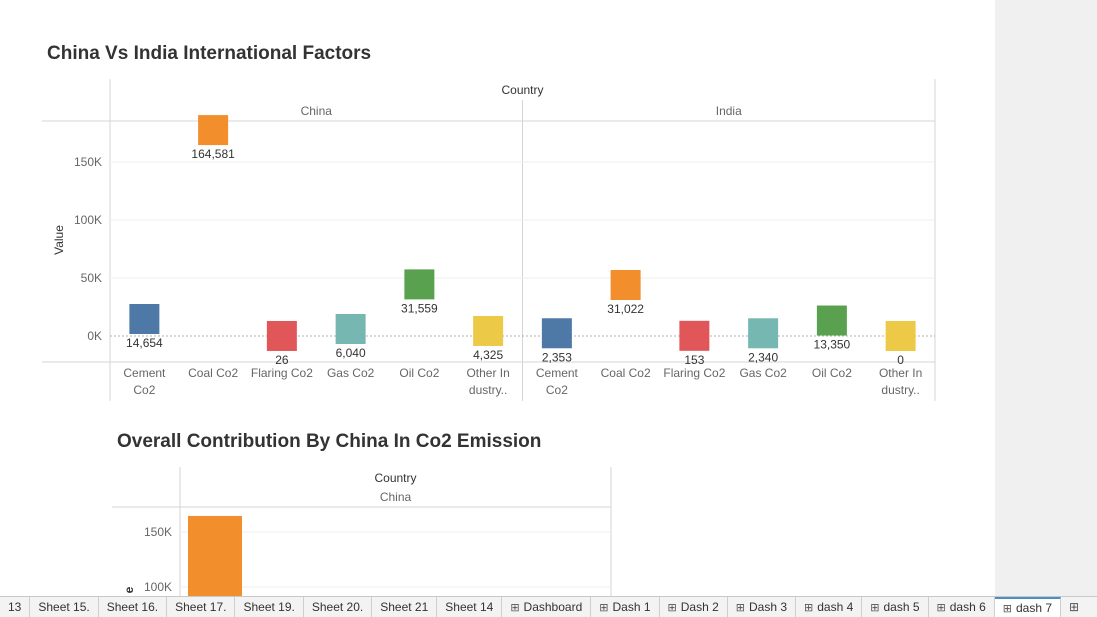 This screenshot has width=1097, height=617. I want to click on y-tick-label: 50K, so click(91, 278).